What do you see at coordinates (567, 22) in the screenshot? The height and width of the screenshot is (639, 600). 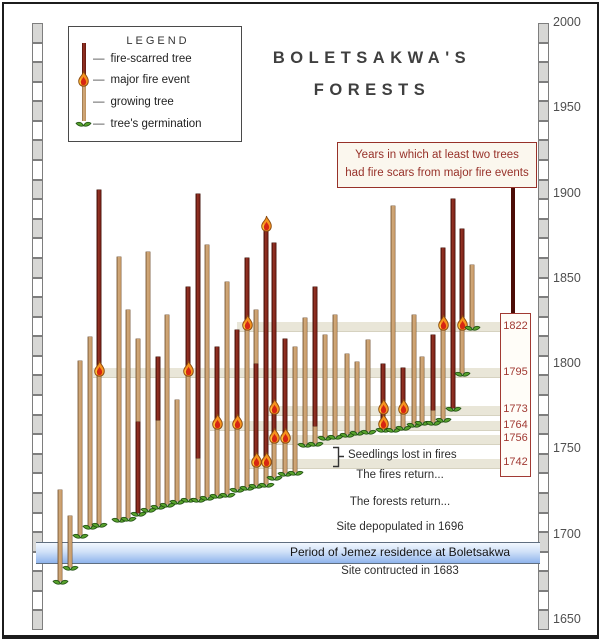 I see `year-axis-label: 2000` at bounding box center [567, 22].